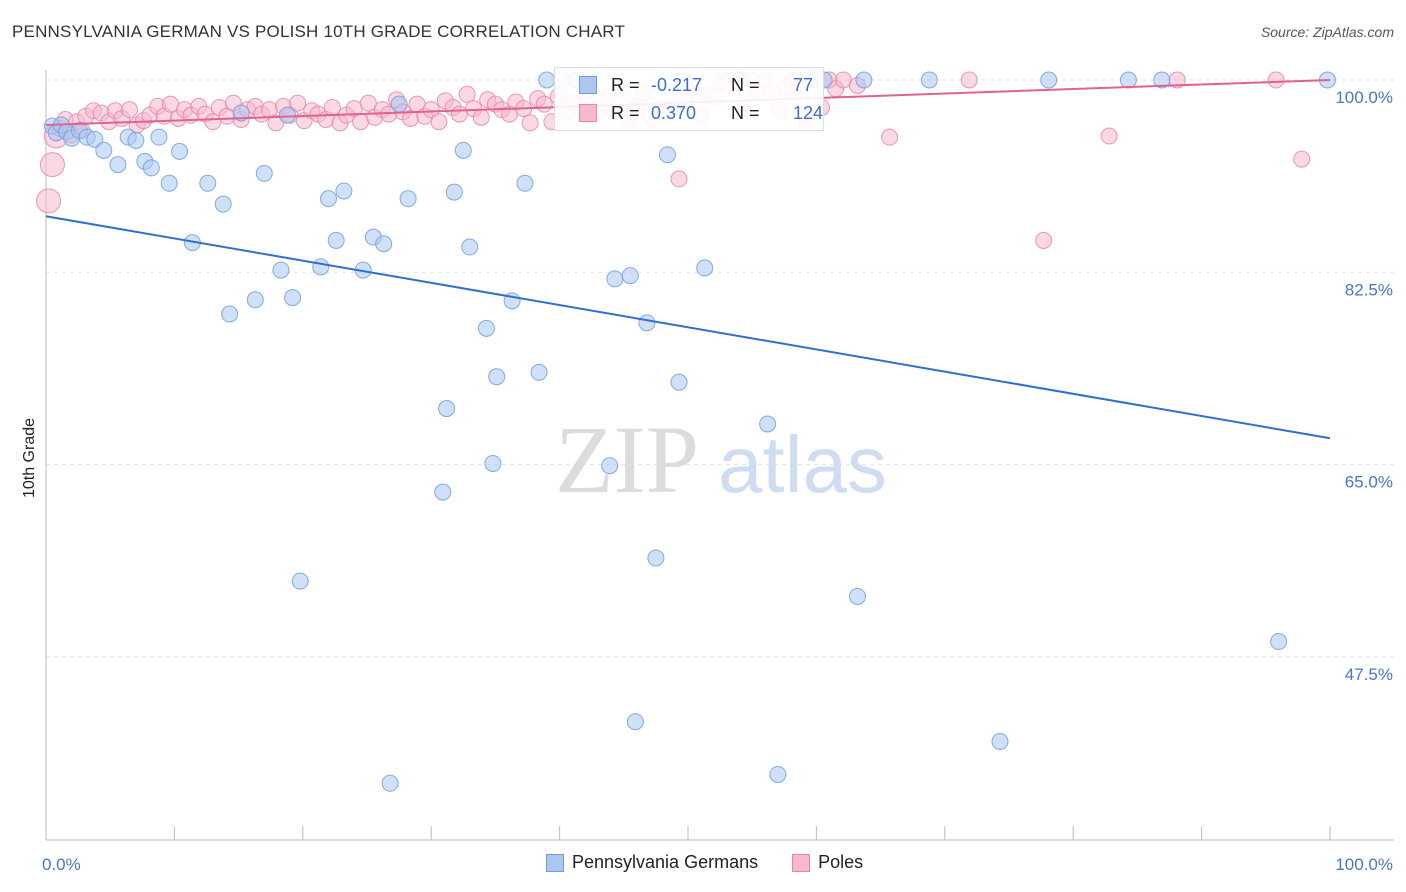 The height and width of the screenshot is (892, 1406). Describe the element at coordinates (1369, 674) in the screenshot. I see `y-tick-label: 47.5%` at that location.